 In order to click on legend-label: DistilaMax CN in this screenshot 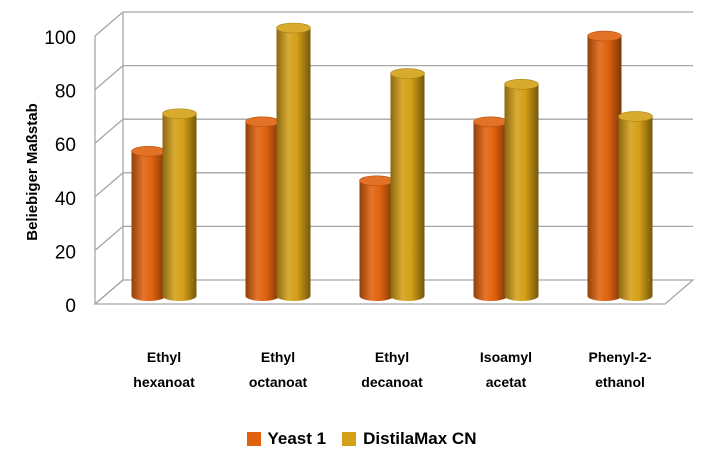, I will do `click(420, 438)`.